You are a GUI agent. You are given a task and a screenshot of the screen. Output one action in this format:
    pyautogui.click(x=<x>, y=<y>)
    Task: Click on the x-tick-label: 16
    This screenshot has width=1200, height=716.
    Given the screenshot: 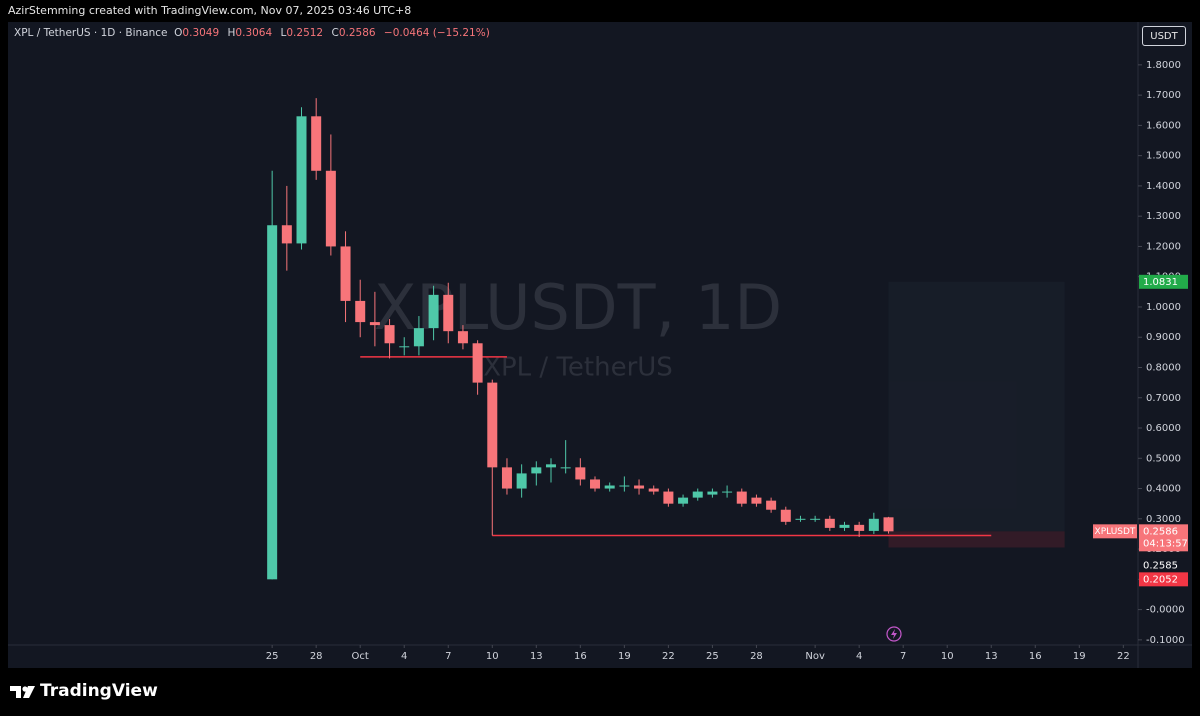 What is the action you would take?
    pyautogui.click(x=1035, y=656)
    